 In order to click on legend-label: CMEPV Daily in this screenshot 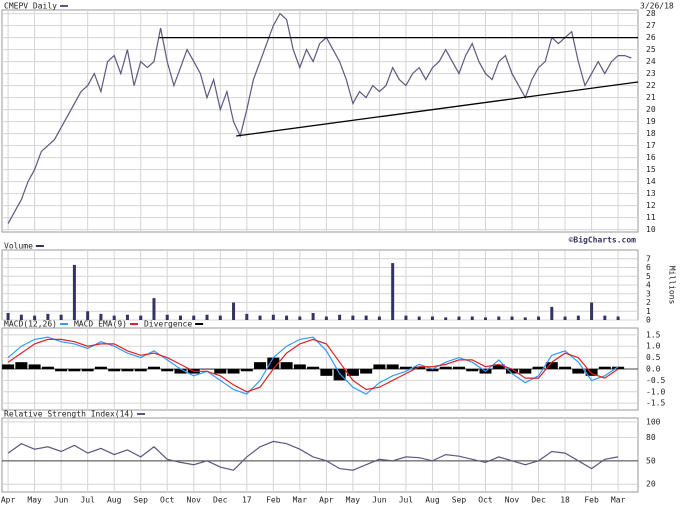, I will do `click(30, 6)`.